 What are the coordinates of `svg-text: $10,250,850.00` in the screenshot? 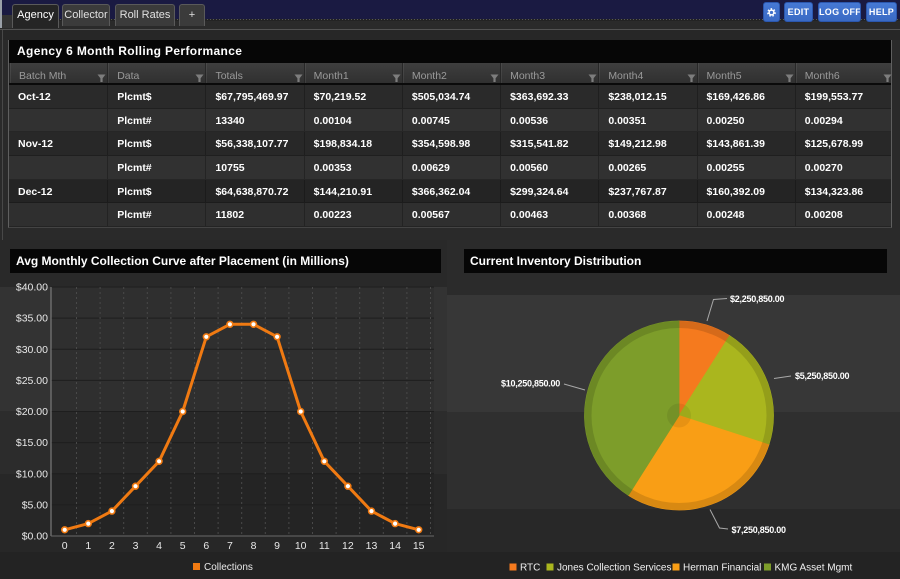 It's located at (530, 384).